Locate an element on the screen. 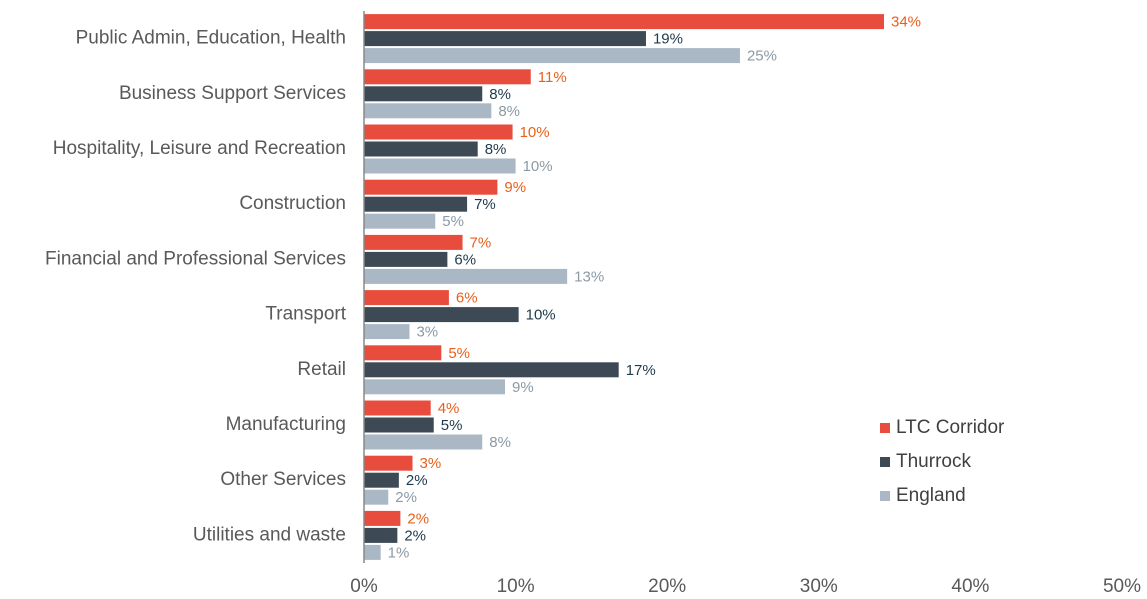  value-label: 4% is located at coordinates (449, 408).